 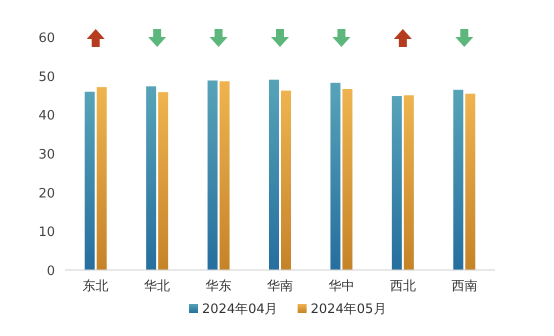 What do you see at coordinates (240, 309) in the screenshot?
I see `legend-label: 2024年04月` at bounding box center [240, 309].